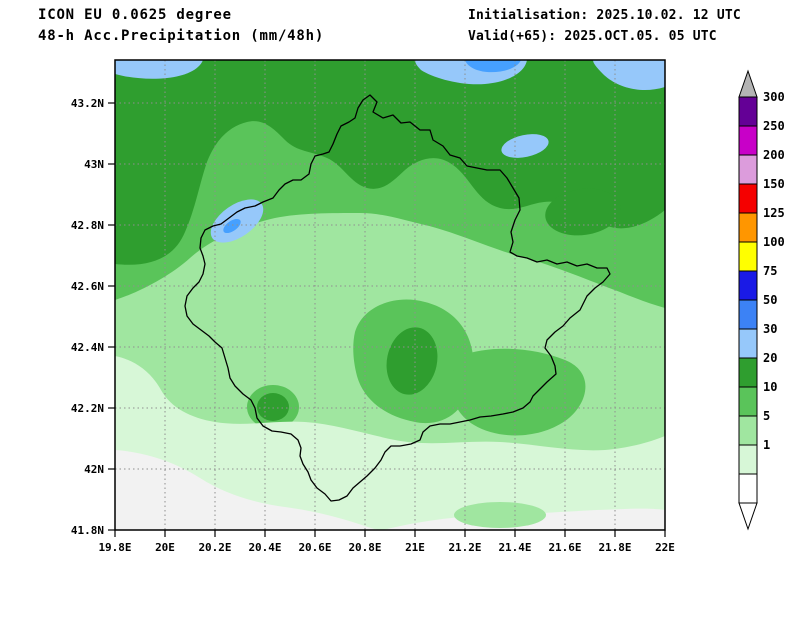  I want to click on model-title: ICON EU 0.0625 degree, so click(135, 15).